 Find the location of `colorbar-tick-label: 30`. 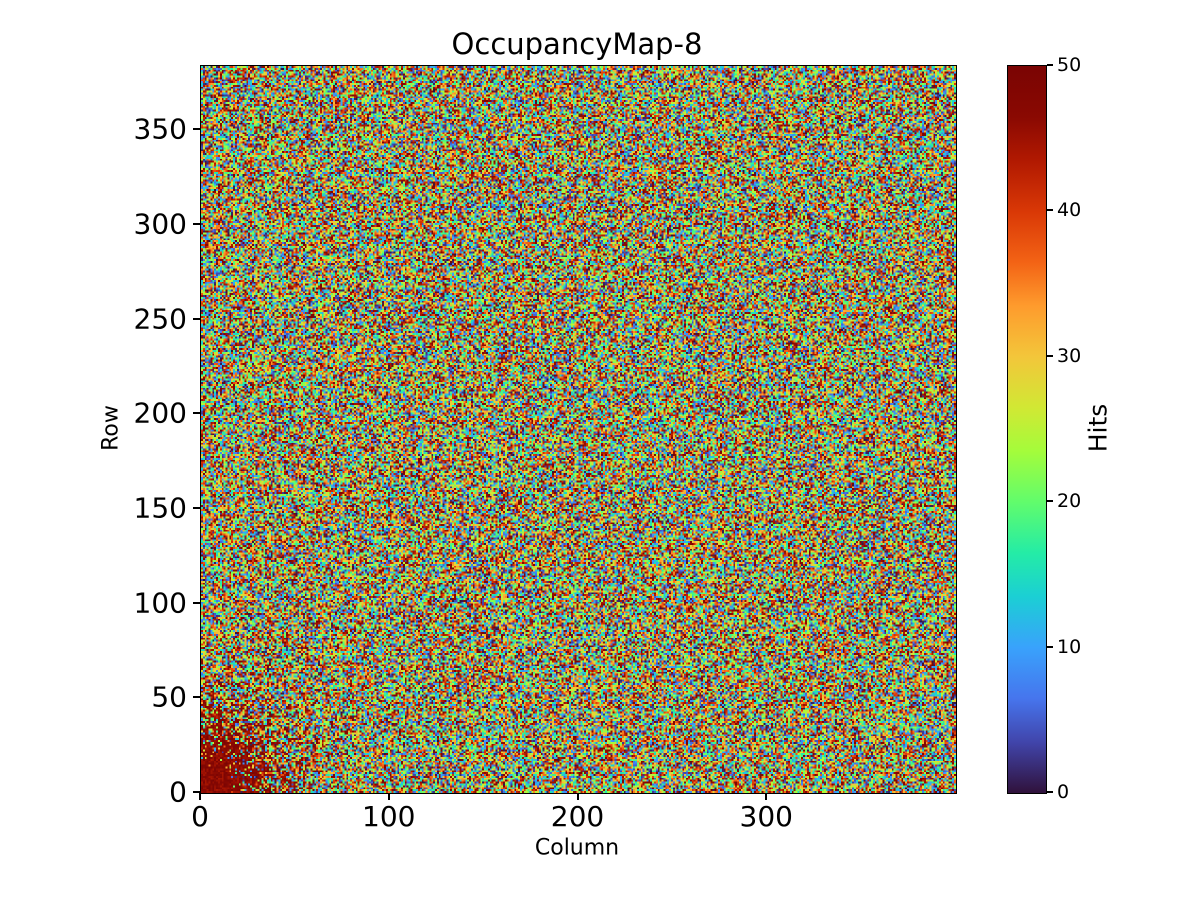

colorbar-tick-label: 30 is located at coordinates (1069, 355).